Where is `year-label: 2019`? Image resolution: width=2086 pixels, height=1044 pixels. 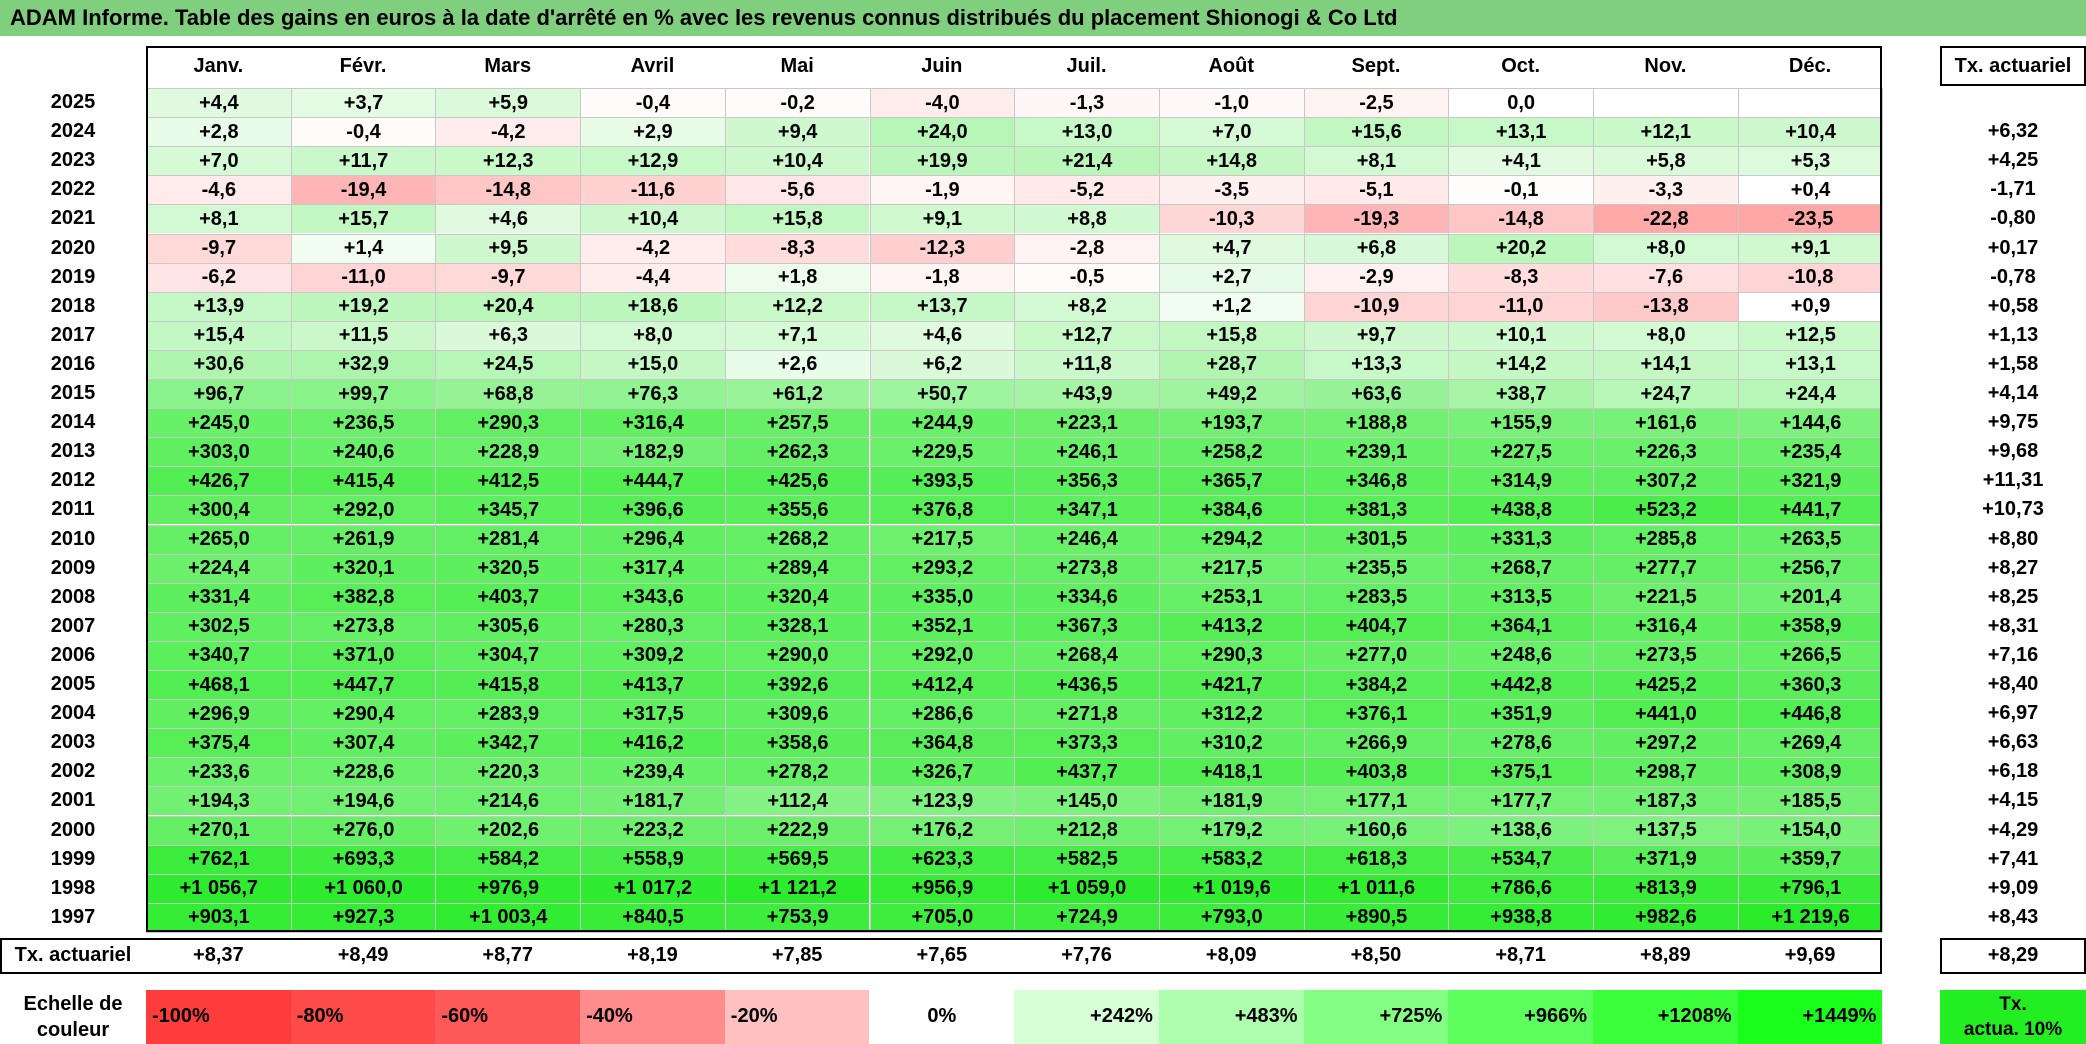 year-label: 2019 is located at coordinates (73, 276).